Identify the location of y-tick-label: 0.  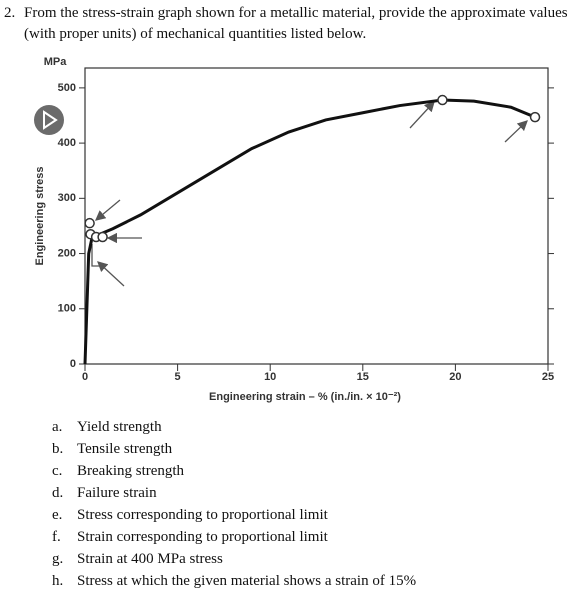
(73, 364).